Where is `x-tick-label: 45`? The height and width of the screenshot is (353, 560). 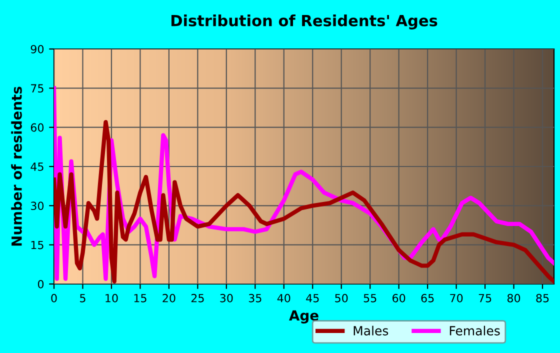
x-tick-label: 45 is located at coordinates (312, 298).